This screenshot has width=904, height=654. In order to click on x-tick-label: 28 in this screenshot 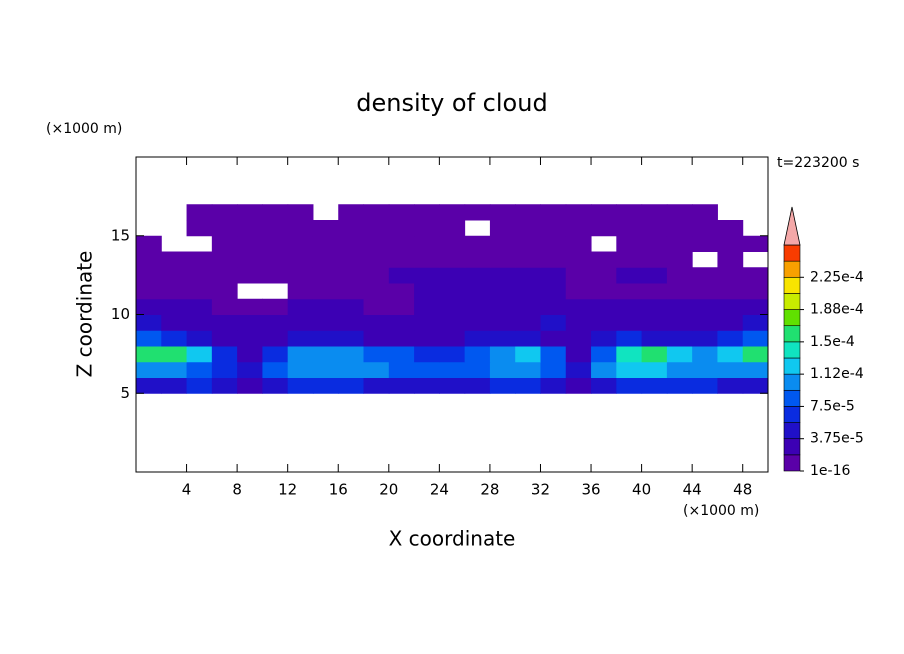, I will do `click(489, 490)`.